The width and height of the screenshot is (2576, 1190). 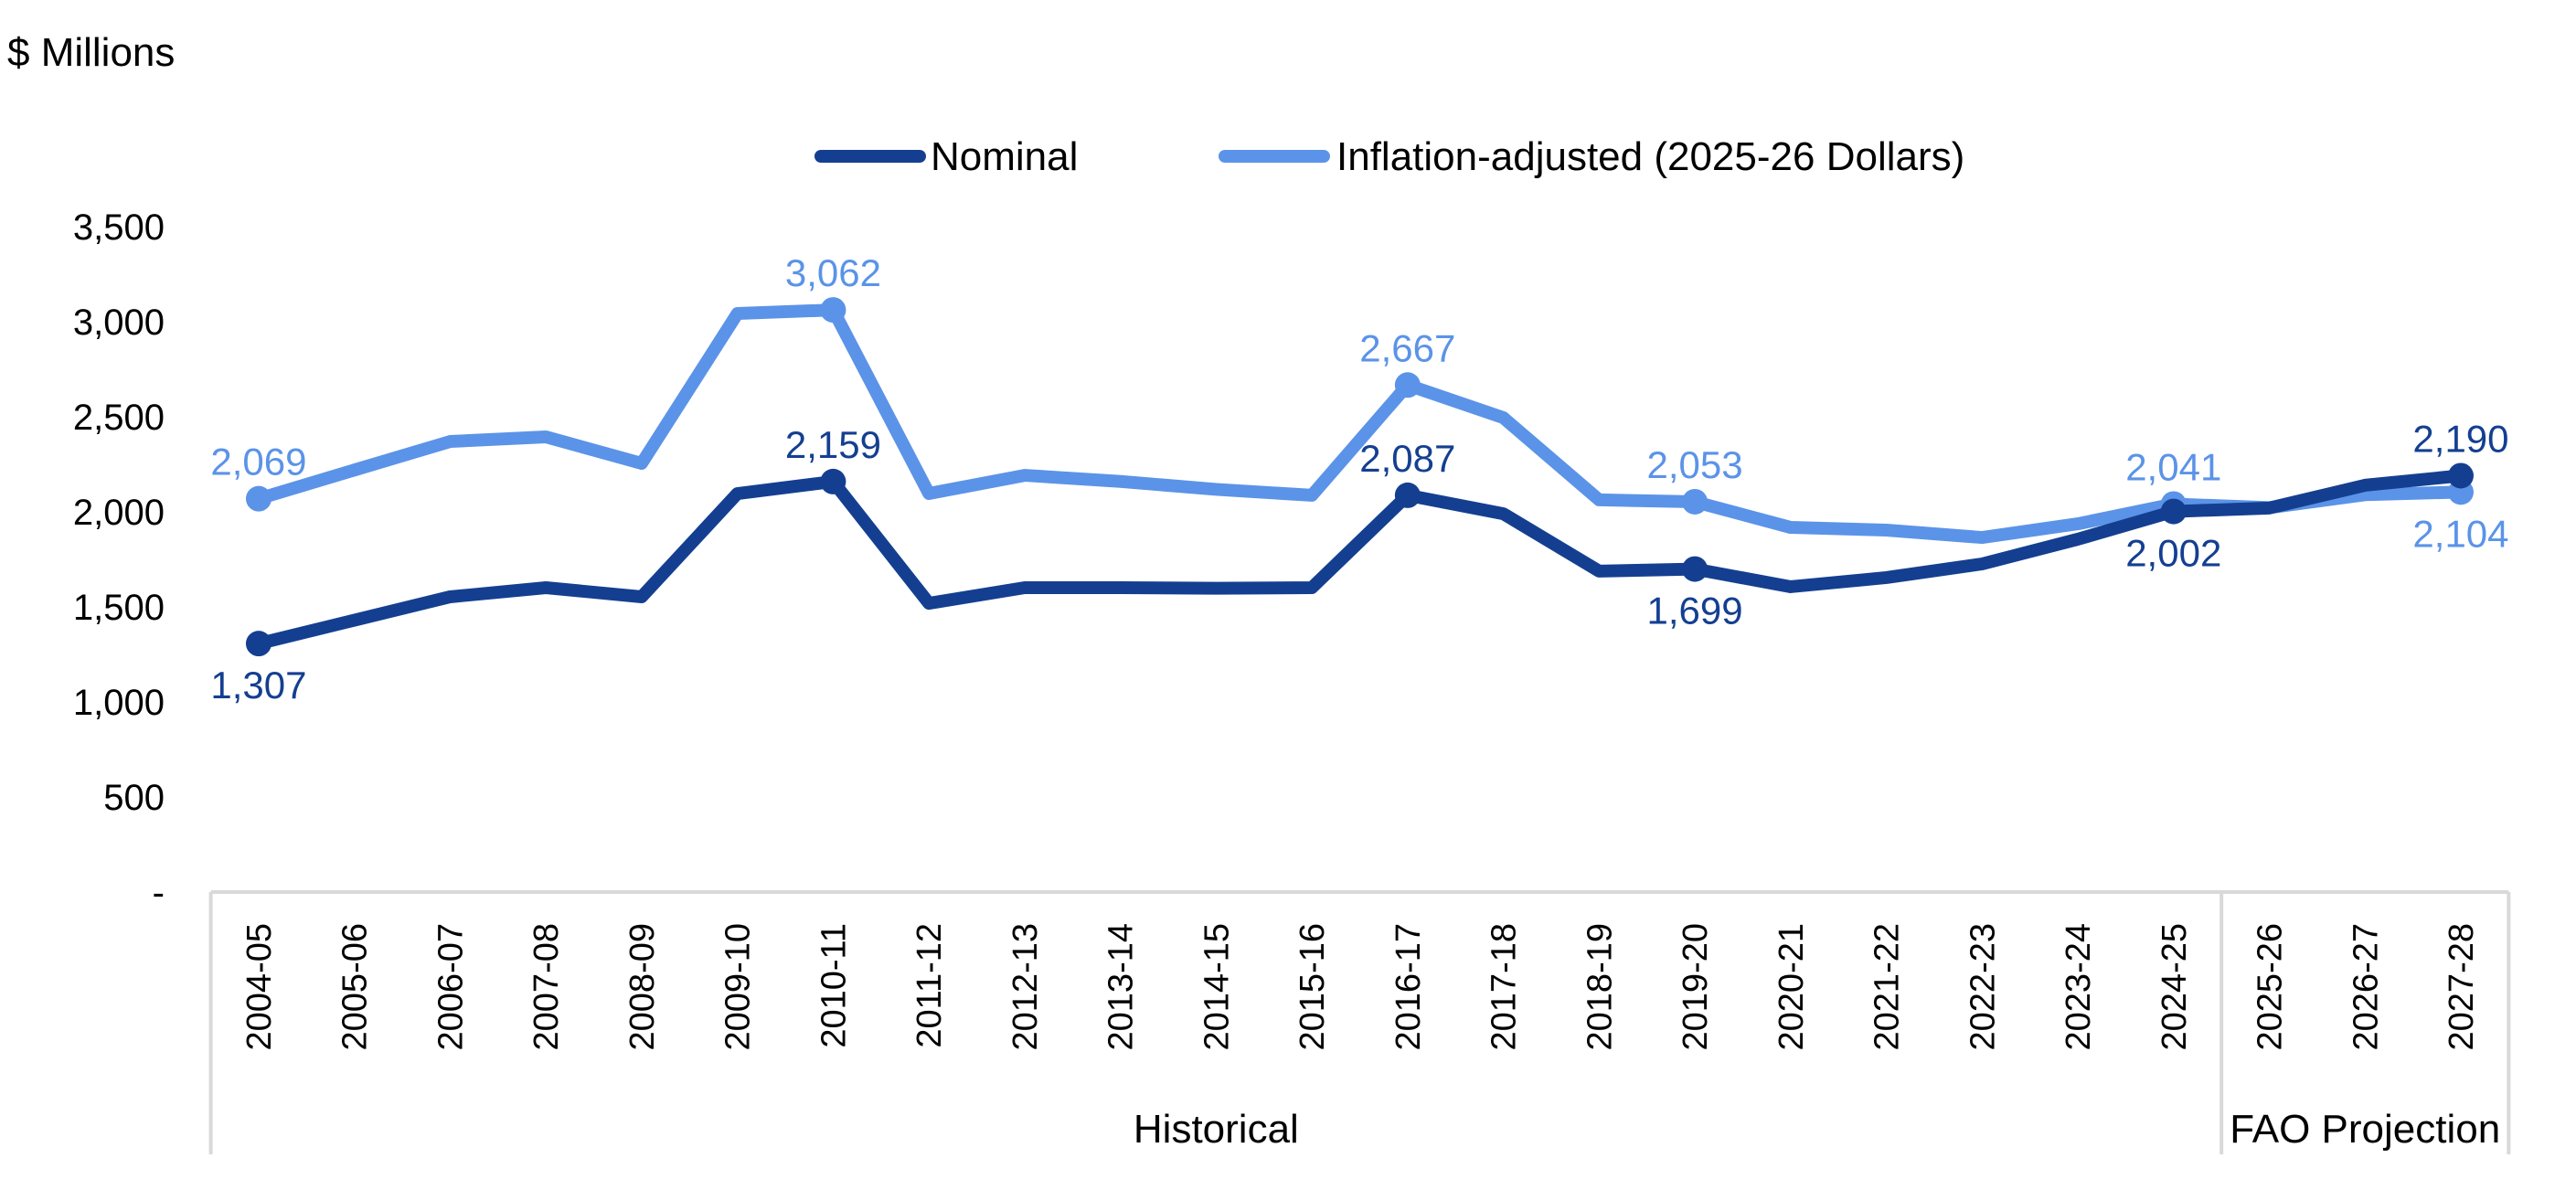 I want to click on x-tick-label: 2015-16, so click(x=1312, y=987).